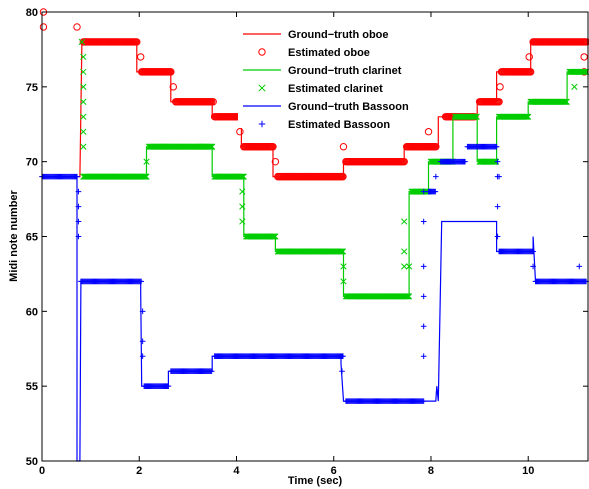 This screenshot has width=589, height=489. Describe the element at coordinates (32, 13) in the screenshot. I see `y-tick-label: 80` at that location.